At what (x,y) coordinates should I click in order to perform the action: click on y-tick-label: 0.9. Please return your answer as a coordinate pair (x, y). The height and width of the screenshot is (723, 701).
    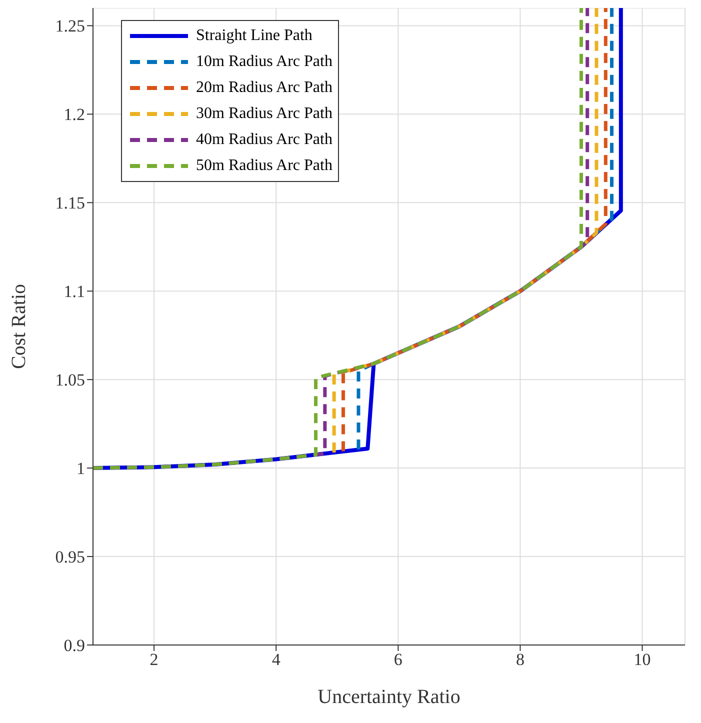
    Looking at the image, I should click on (74, 646).